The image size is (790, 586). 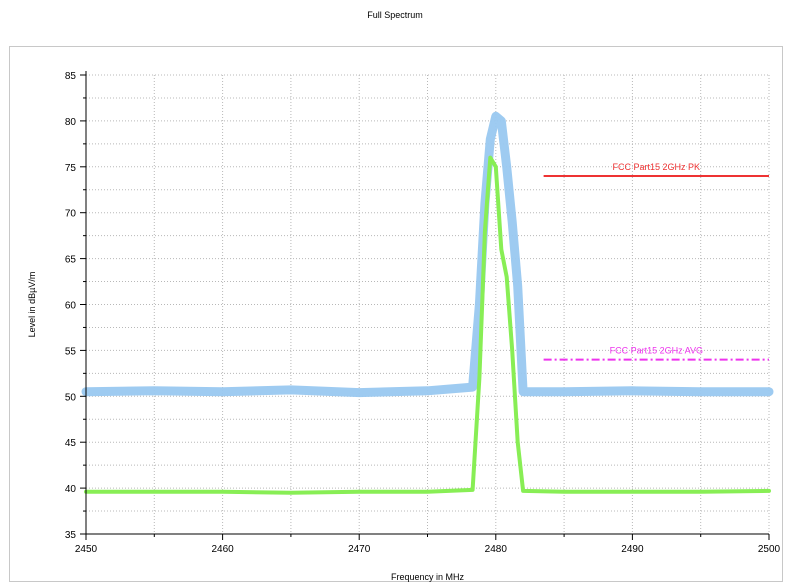 What do you see at coordinates (769, 549) in the screenshot?
I see `x-tick-label: 2500` at bounding box center [769, 549].